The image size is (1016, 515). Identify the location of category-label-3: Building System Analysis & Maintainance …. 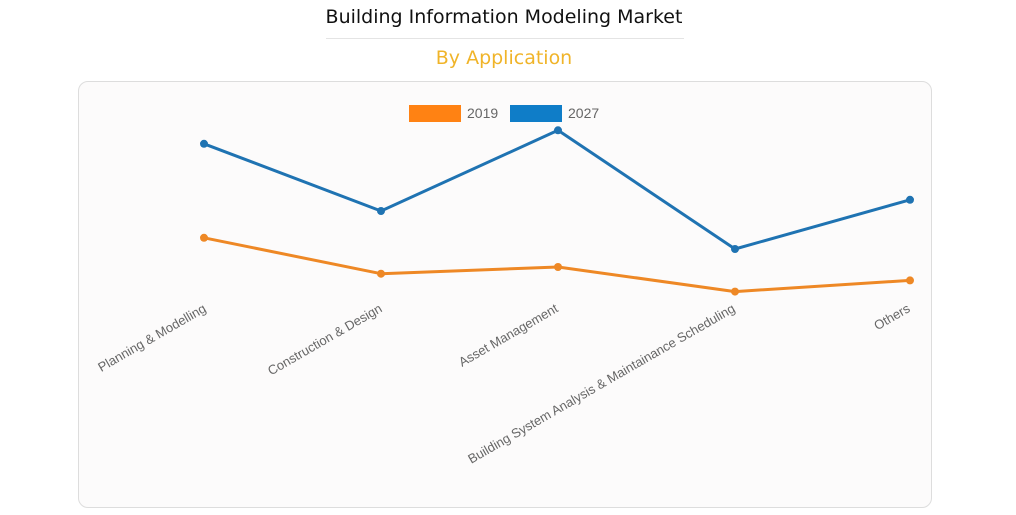
(601, 384).